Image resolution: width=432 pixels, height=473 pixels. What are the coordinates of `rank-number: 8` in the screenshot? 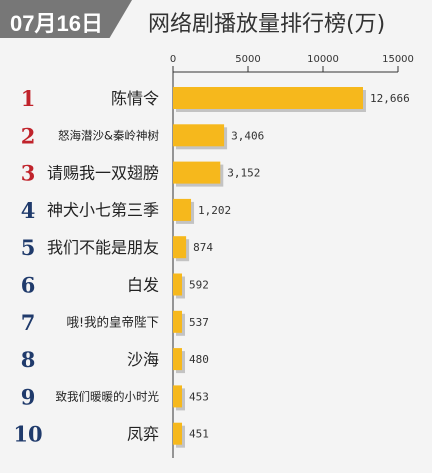 It's located at (28, 359).